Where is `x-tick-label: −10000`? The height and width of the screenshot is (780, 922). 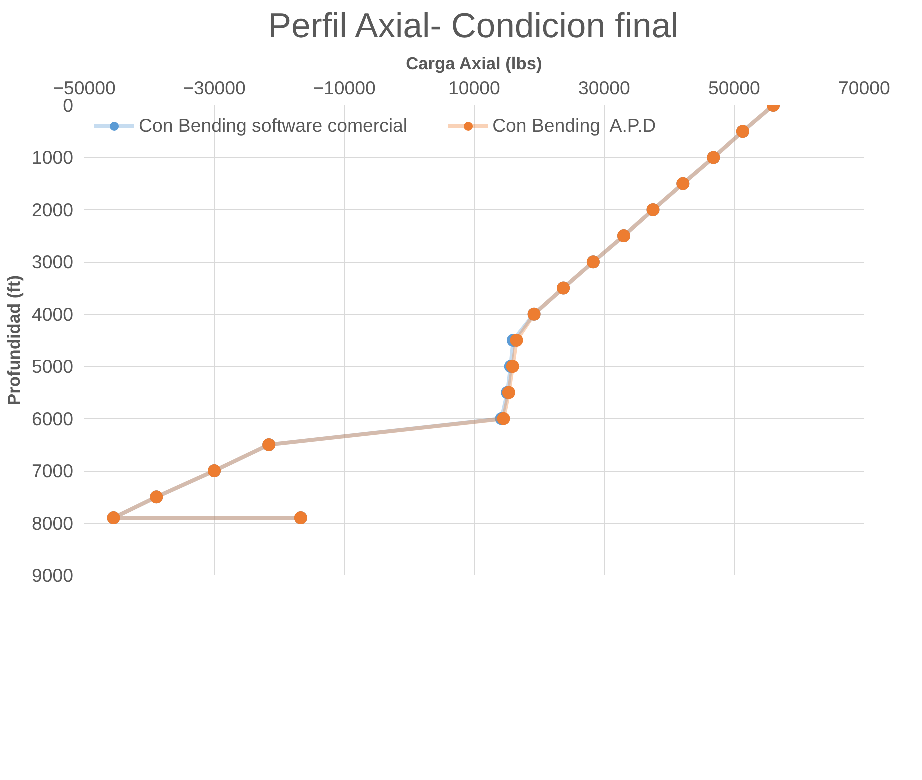 x-tick-label: −10000 is located at coordinates (344, 88).